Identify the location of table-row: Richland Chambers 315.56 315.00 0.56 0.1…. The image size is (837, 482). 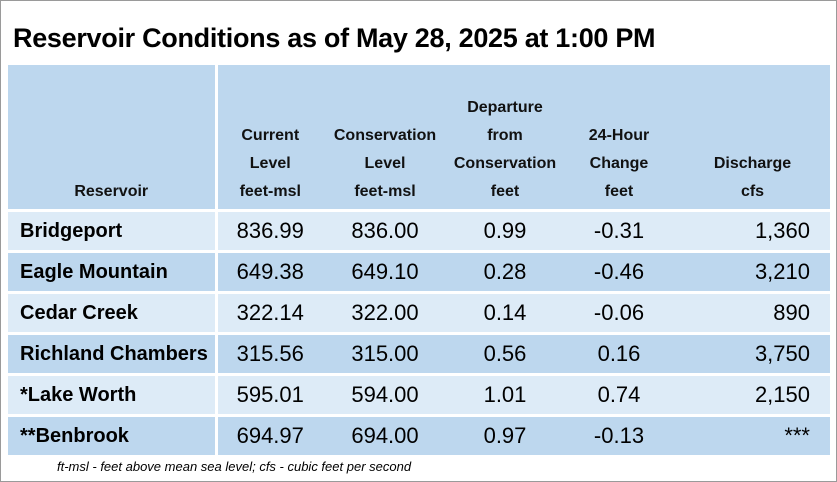
(419, 354).